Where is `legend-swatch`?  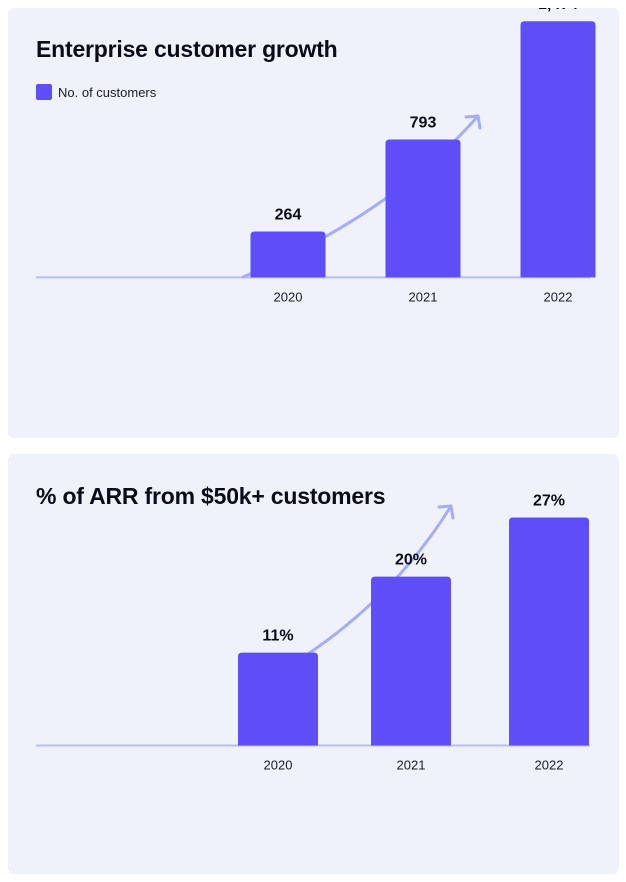 legend-swatch is located at coordinates (44, 92).